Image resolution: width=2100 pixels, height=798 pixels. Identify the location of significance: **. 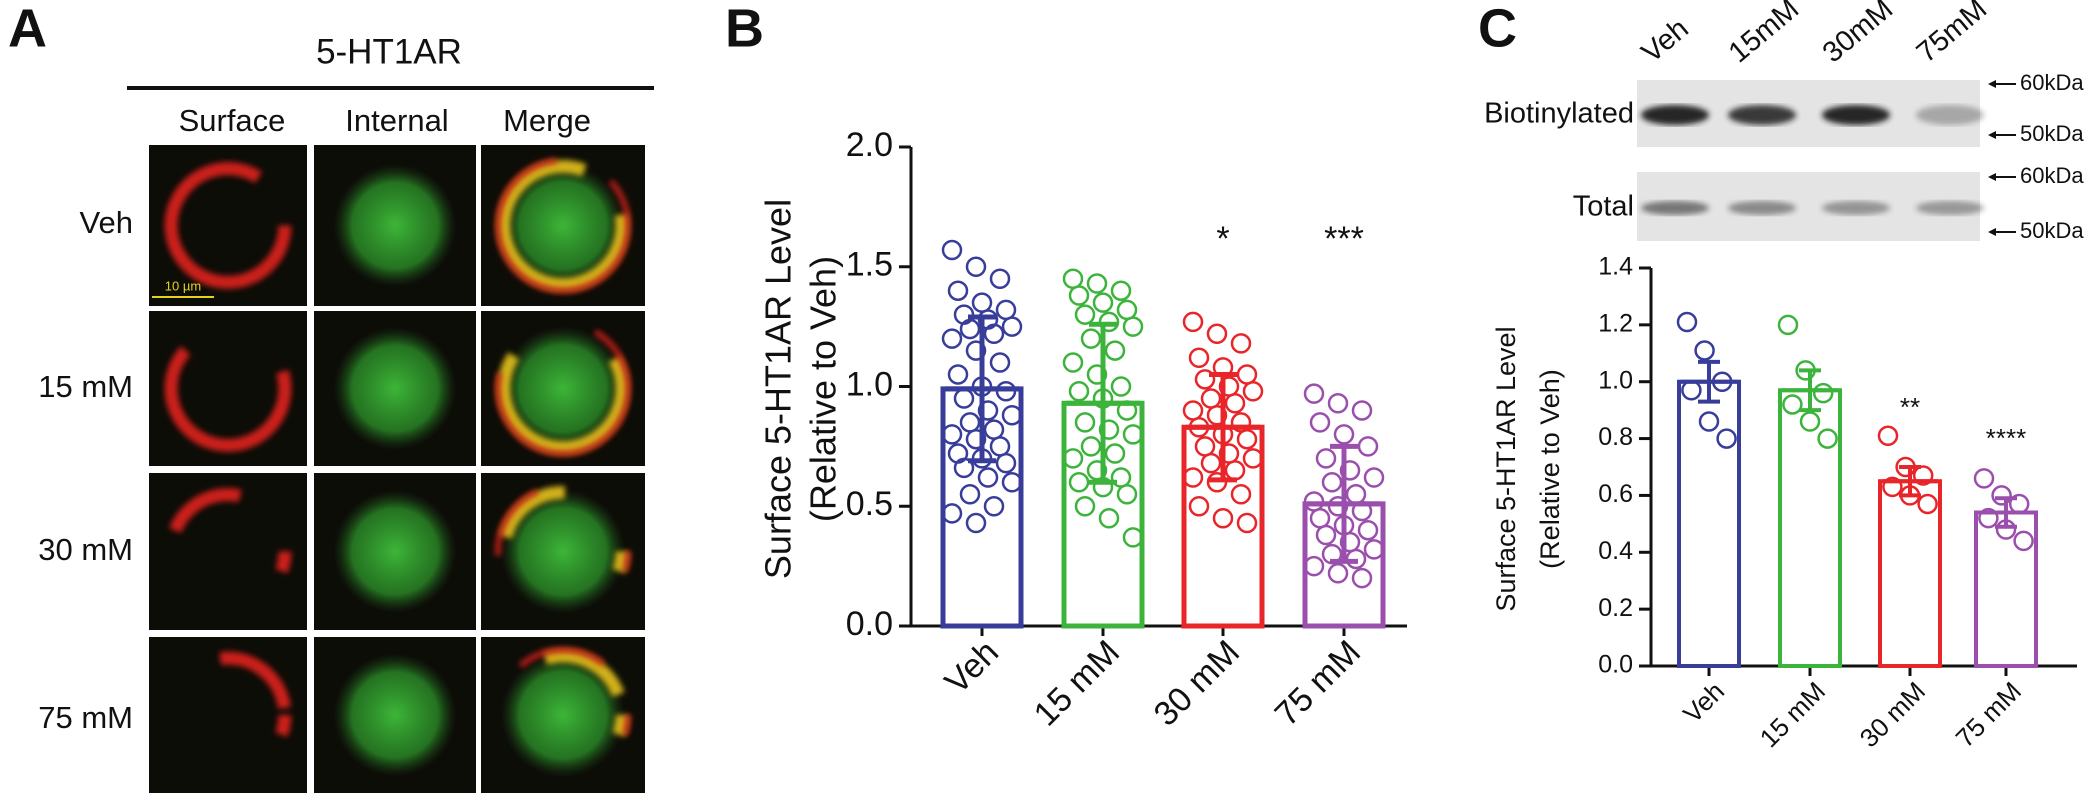
(1910, 407).